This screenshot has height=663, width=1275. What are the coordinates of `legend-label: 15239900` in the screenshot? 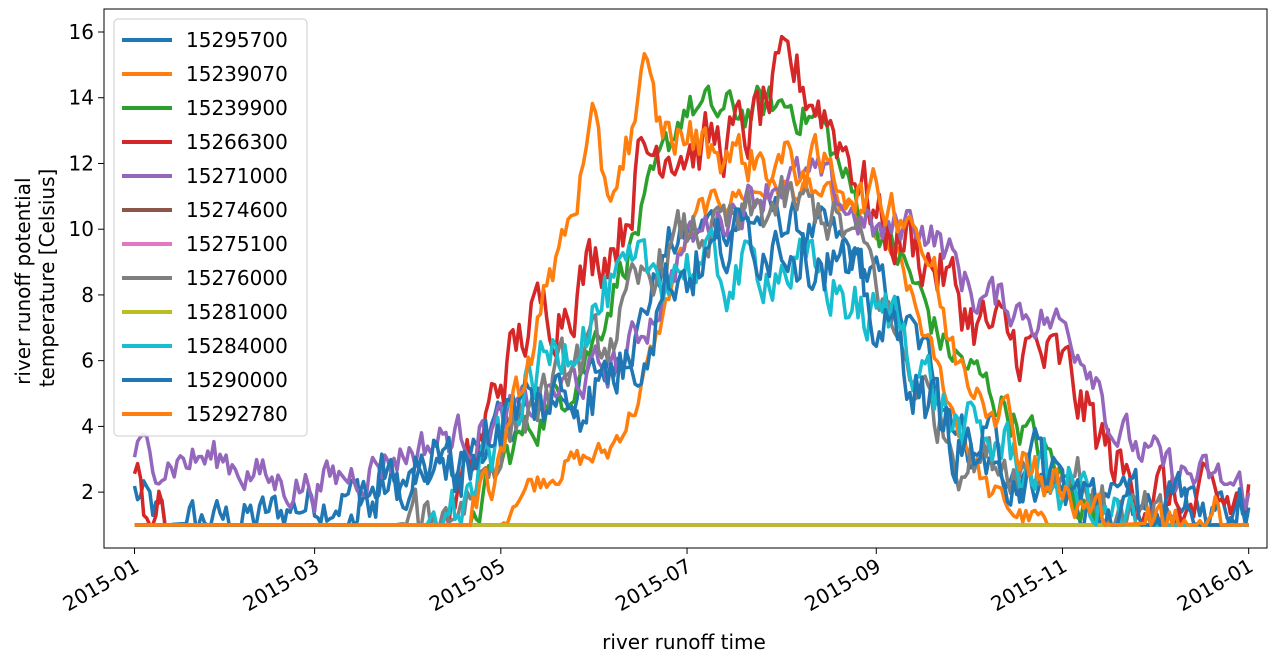 It's located at (237, 108).